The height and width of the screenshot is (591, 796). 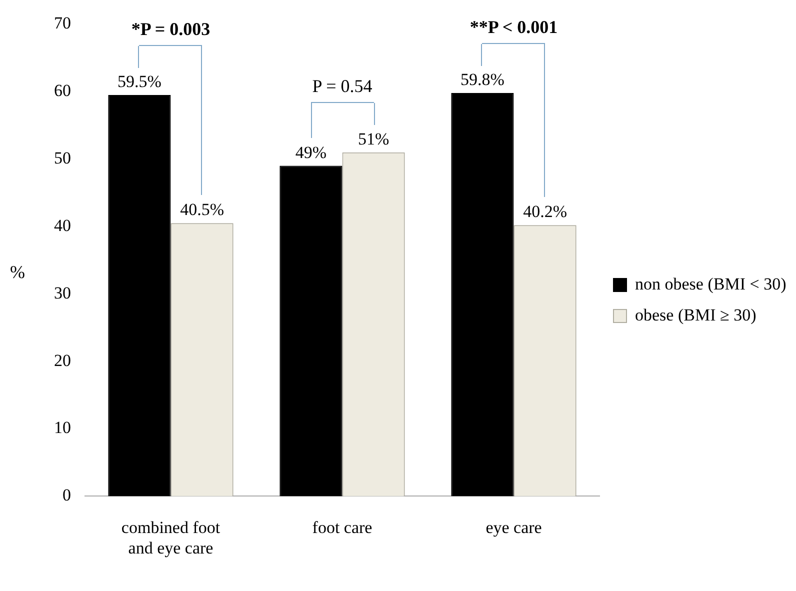 I want to click on legend-label: non obese (BMI < 30), so click(x=710, y=284).